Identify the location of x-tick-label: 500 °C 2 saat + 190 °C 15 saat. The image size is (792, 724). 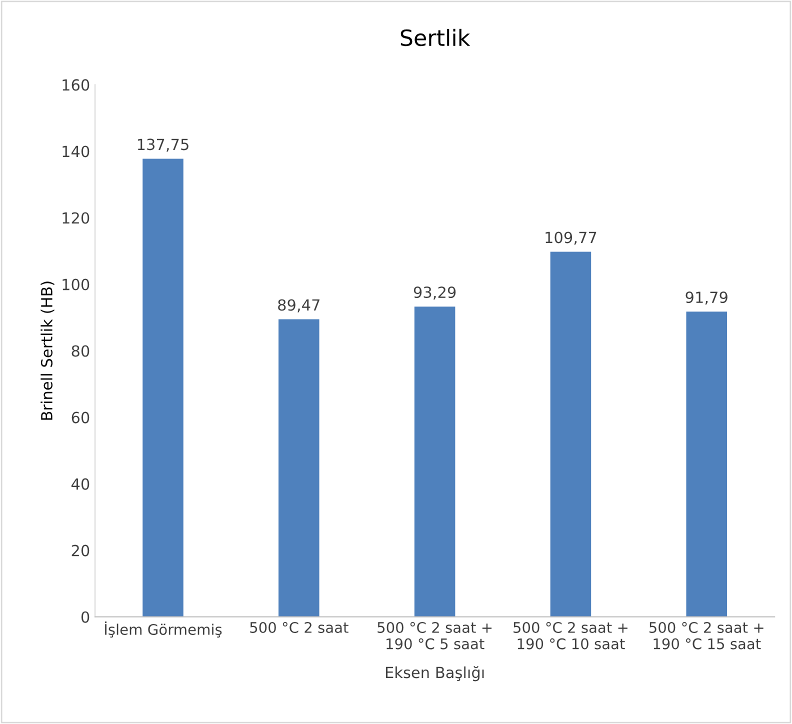
(706, 636).